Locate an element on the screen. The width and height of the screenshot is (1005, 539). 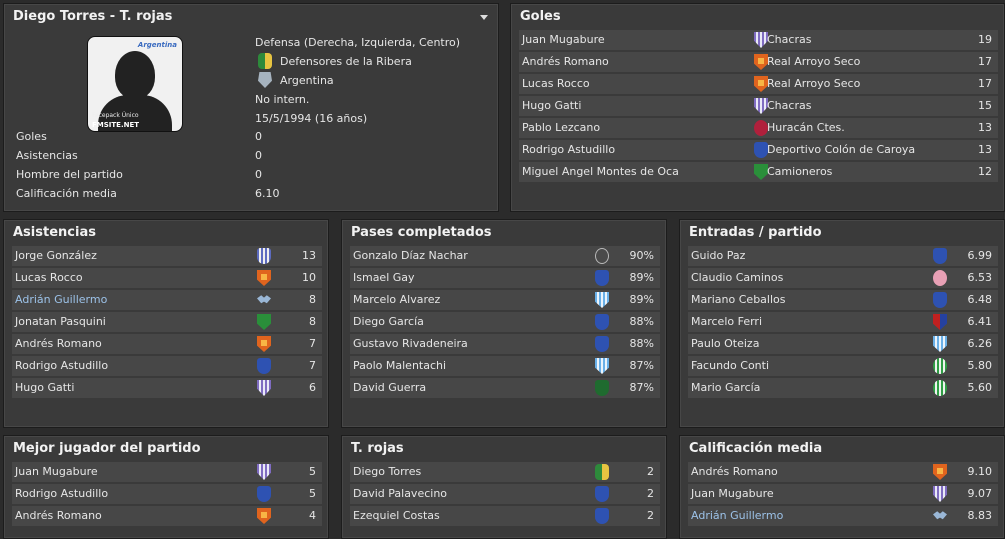
player-name: Paulo Oteiza is located at coordinates (725, 343).